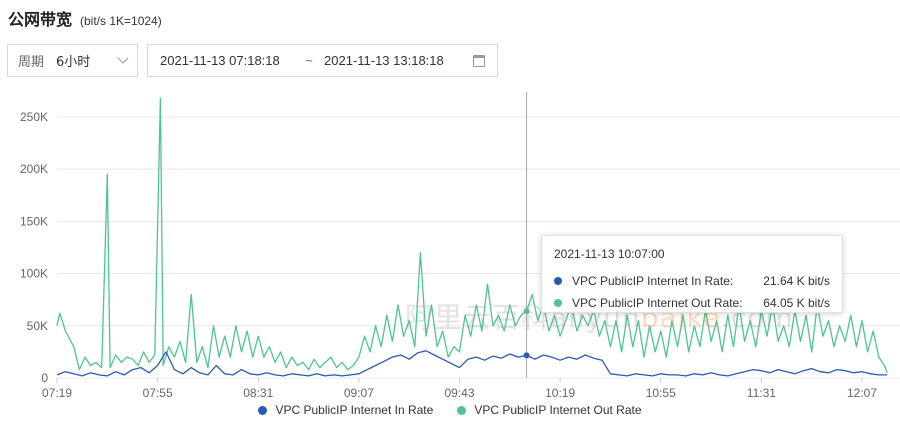 The width and height of the screenshot is (900, 428). I want to click on legend-item-out-rate: VPC PublicIP Internet Out Rate, so click(549, 410).